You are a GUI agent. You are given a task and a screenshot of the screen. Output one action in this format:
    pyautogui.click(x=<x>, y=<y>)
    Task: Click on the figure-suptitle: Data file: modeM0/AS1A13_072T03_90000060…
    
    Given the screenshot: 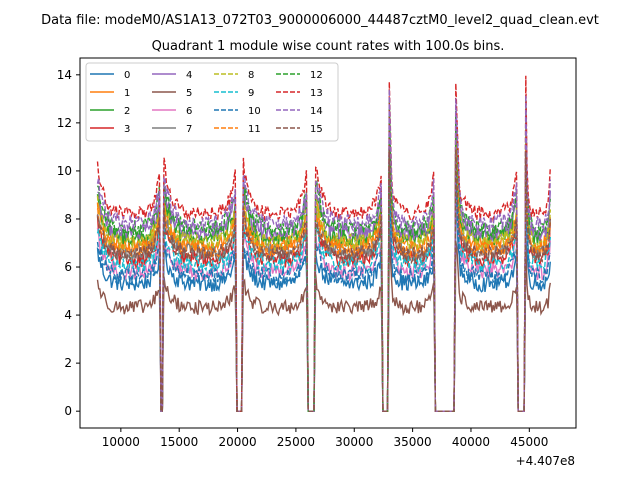 What is the action you would take?
    pyautogui.click(x=320, y=20)
    